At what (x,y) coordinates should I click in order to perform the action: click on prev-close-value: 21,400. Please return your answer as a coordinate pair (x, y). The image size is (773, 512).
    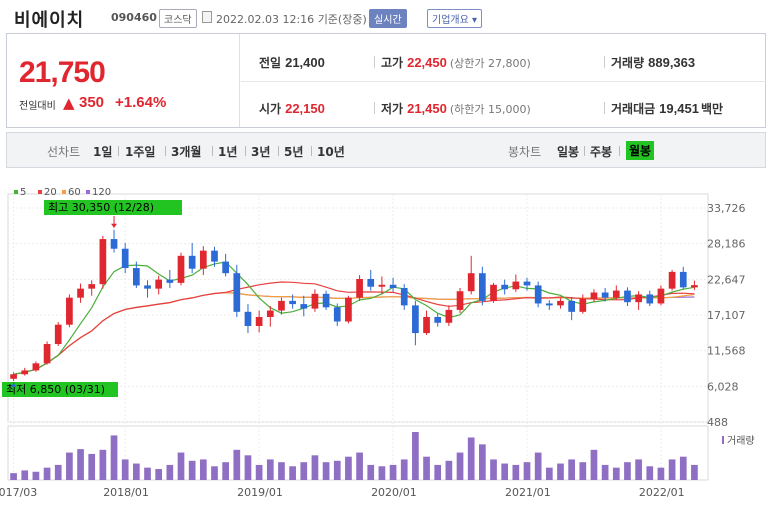
    Looking at the image, I should click on (305, 62).